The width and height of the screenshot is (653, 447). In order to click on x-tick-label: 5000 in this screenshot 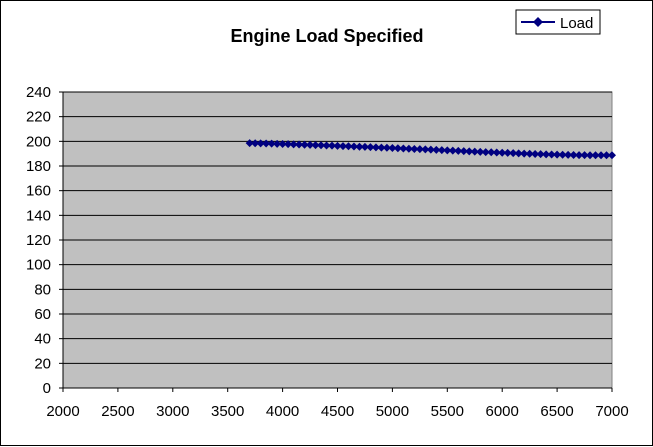, I will do `click(392, 411)`.